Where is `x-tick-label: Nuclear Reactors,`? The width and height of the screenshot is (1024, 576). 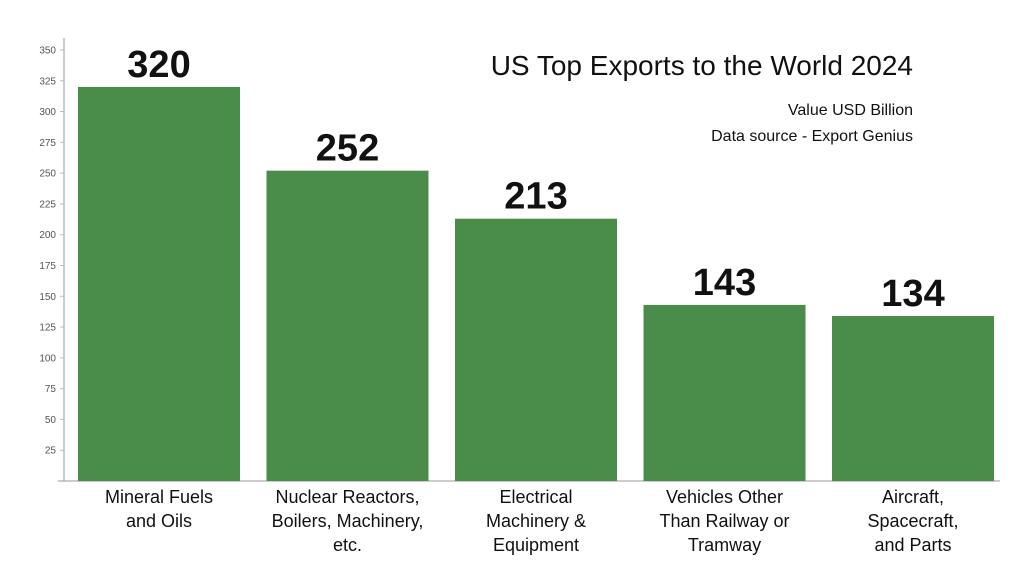 x-tick-label: Nuclear Reactors, is located at coordinates (347, 497).